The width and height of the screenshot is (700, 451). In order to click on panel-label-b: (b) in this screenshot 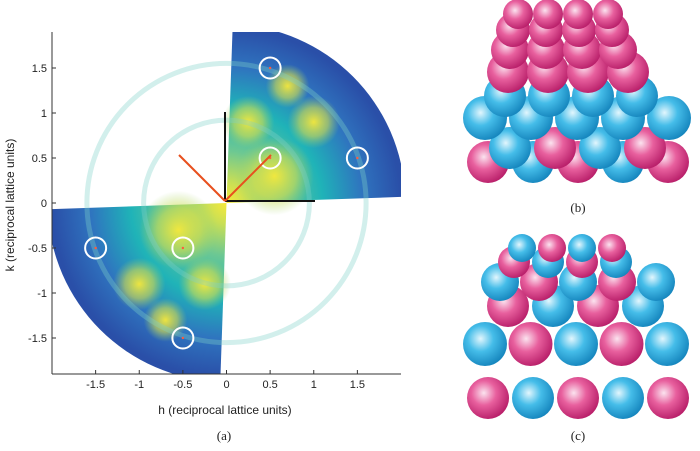, I will do `click(577, 207)`.